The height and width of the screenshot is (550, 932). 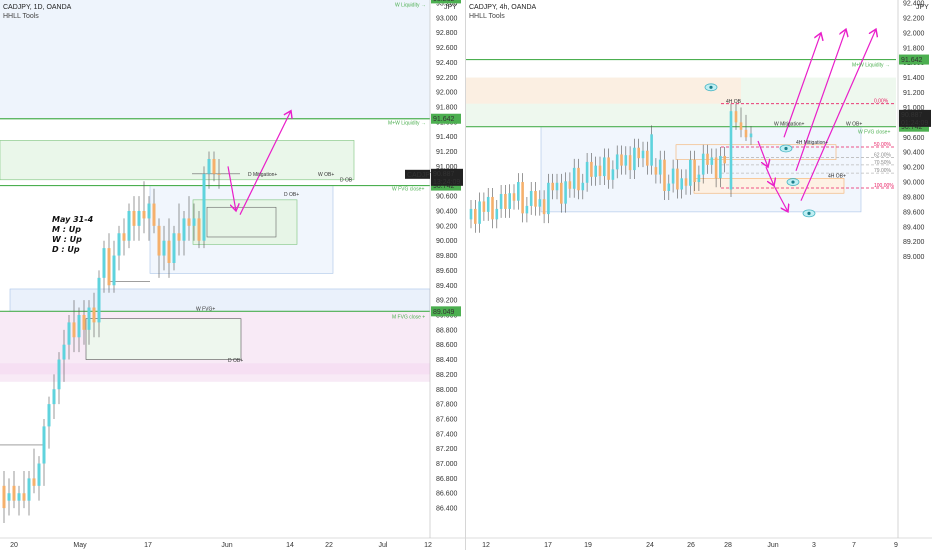 I want to click on price-tick: 87.400, so click(x=447, y=434).